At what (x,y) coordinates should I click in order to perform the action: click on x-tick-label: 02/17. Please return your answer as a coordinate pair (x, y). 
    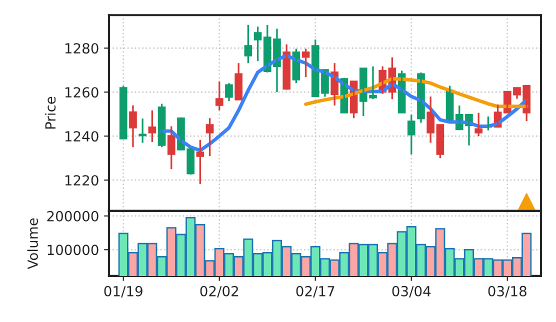
    Looking at the image, I should click on (315, 292).